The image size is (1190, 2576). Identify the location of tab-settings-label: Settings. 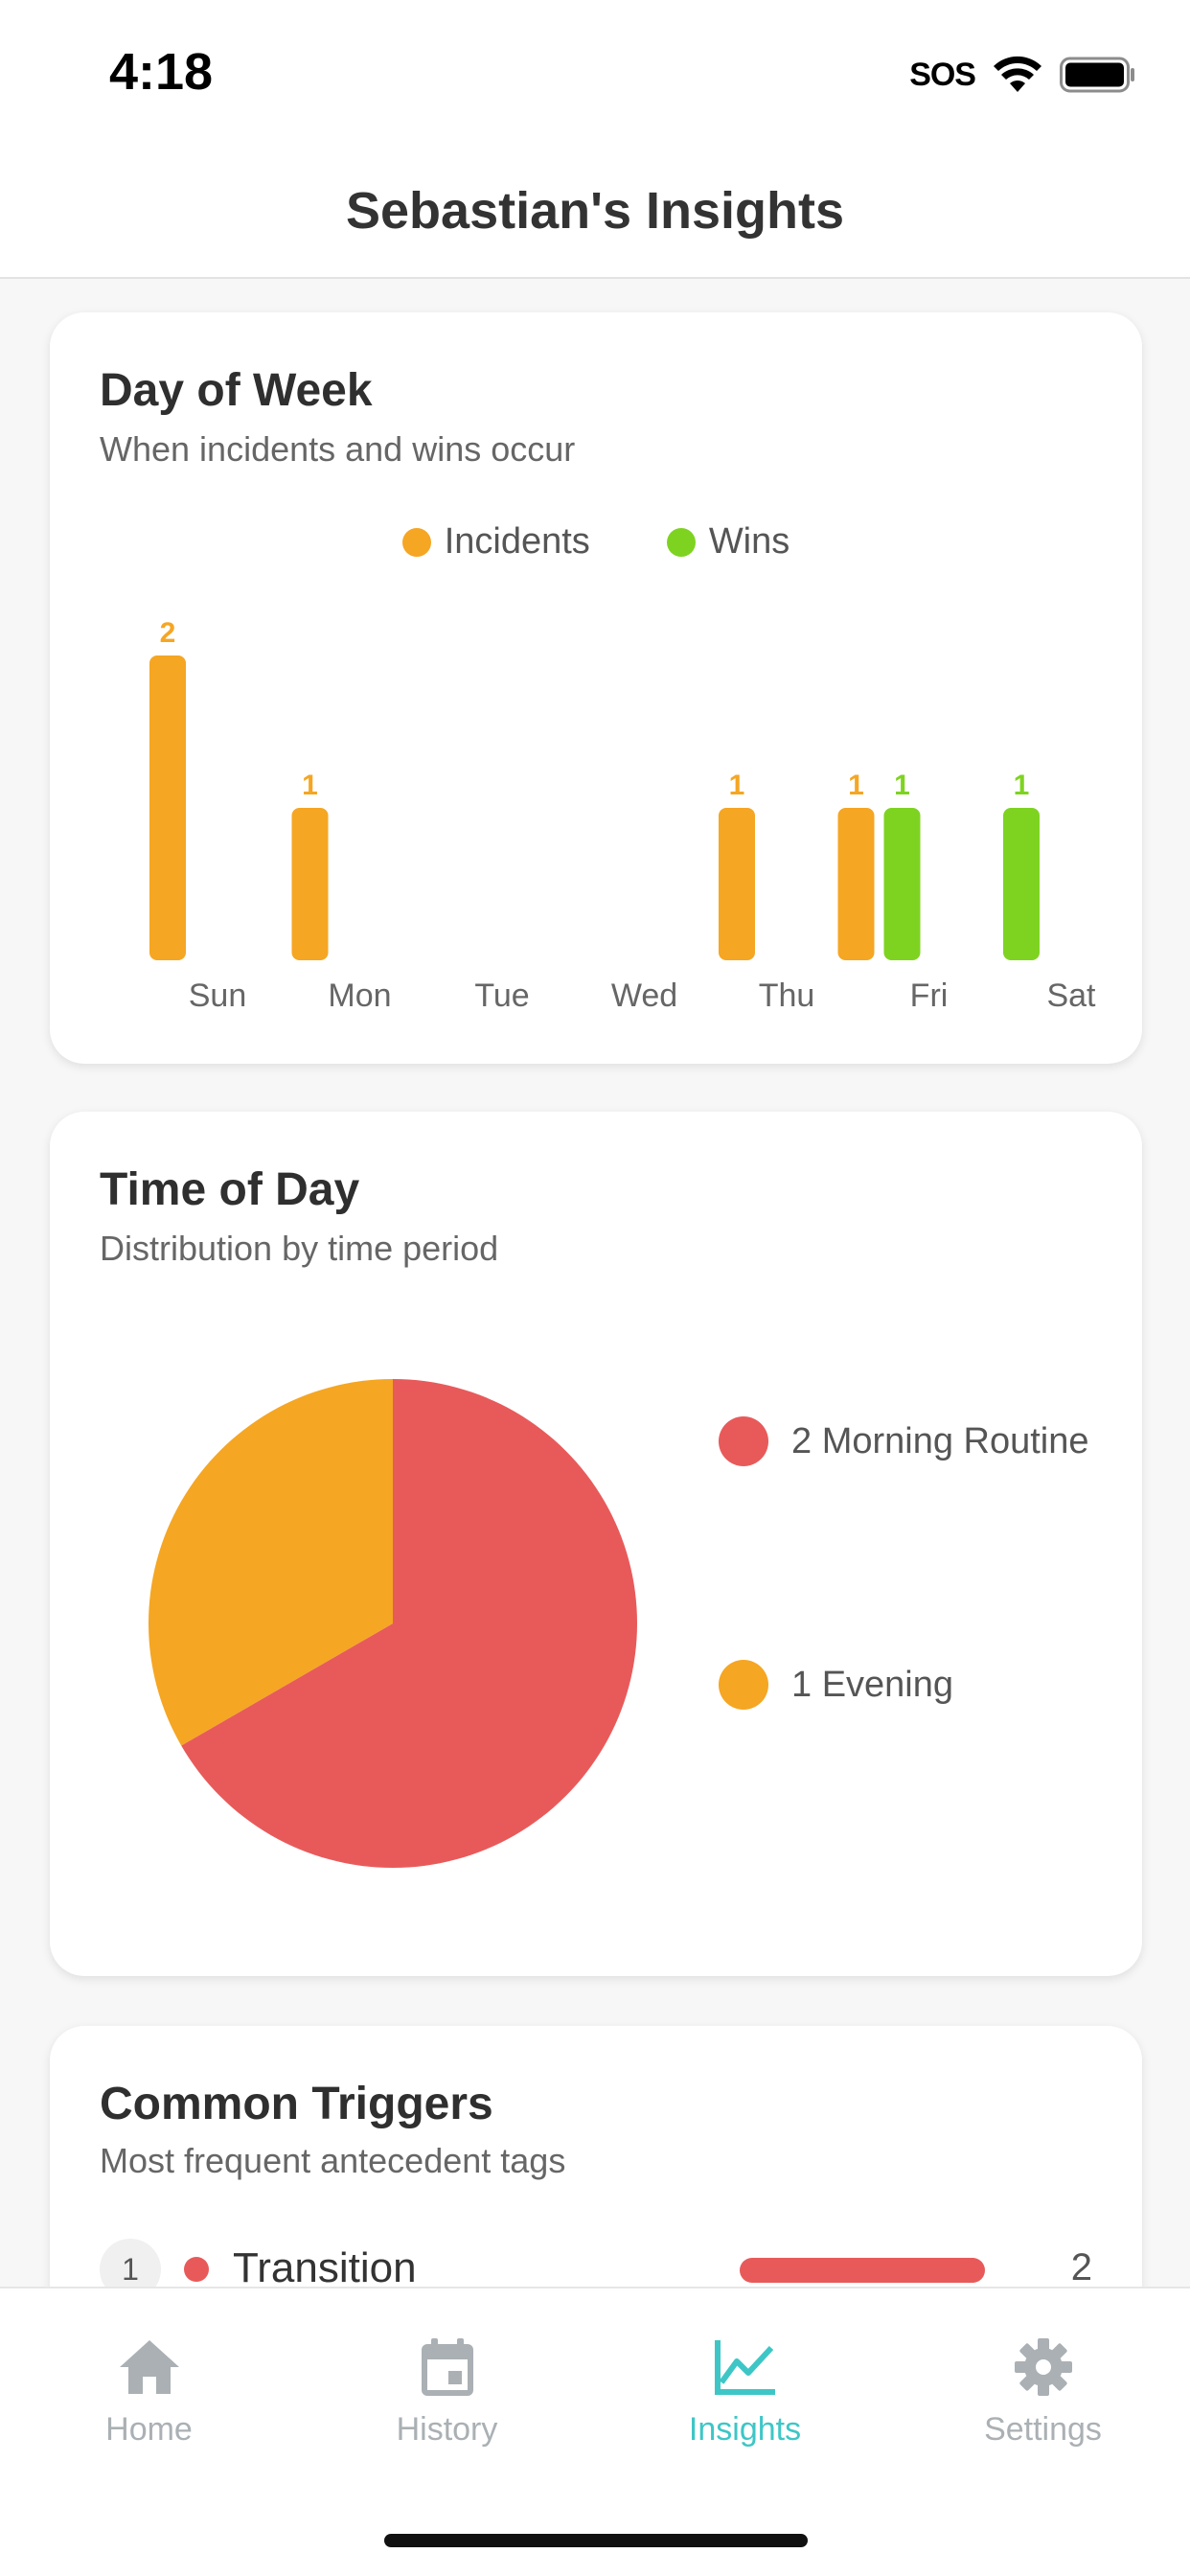
(1043, 2429).